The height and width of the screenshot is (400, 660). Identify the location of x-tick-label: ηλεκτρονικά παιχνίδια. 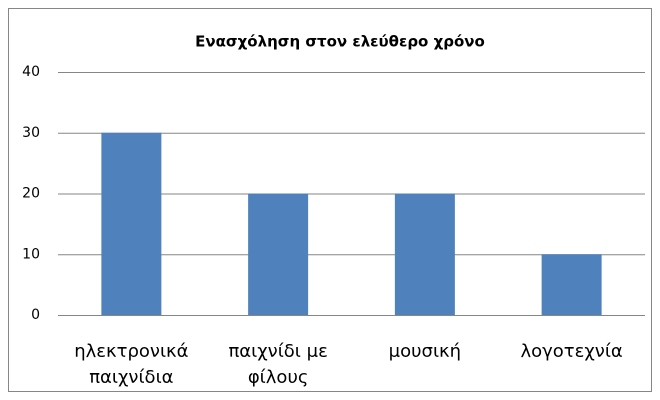
(131, 364).